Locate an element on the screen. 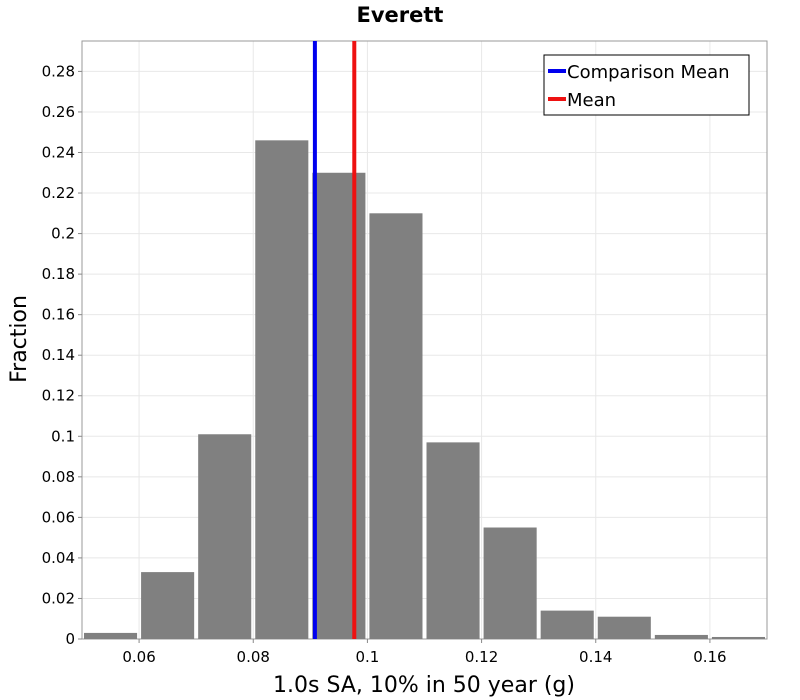 Image resolution: width=800 pixels, height=700 pixels. y-tick-label: 0.22 is located at coordinates (58, 193).